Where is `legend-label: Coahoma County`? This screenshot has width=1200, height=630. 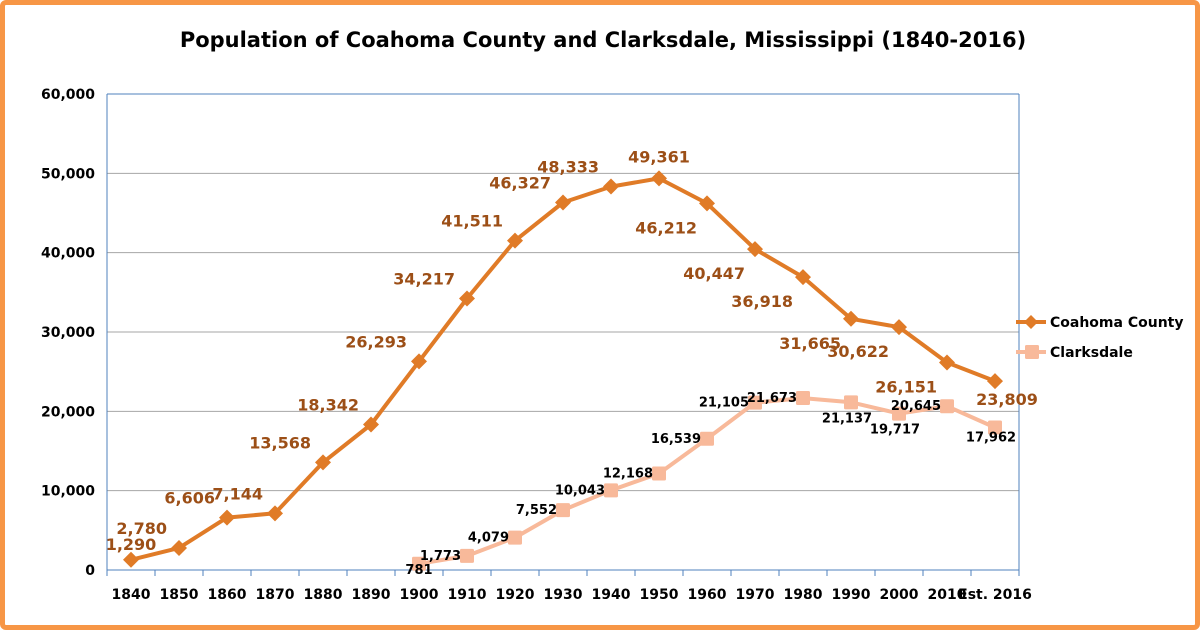
legend-label: Coahoma County is located at coordinates (1116, 323).